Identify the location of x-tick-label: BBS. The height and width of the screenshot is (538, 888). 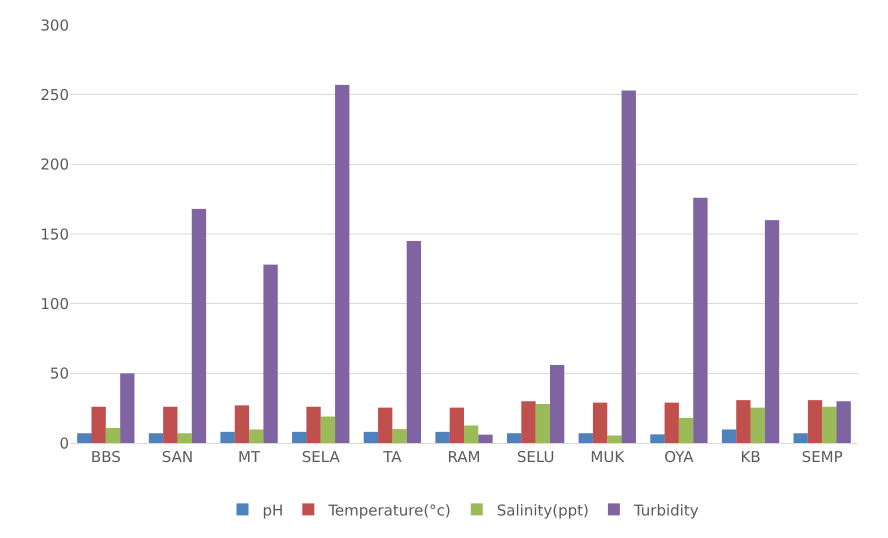
(105, 457).